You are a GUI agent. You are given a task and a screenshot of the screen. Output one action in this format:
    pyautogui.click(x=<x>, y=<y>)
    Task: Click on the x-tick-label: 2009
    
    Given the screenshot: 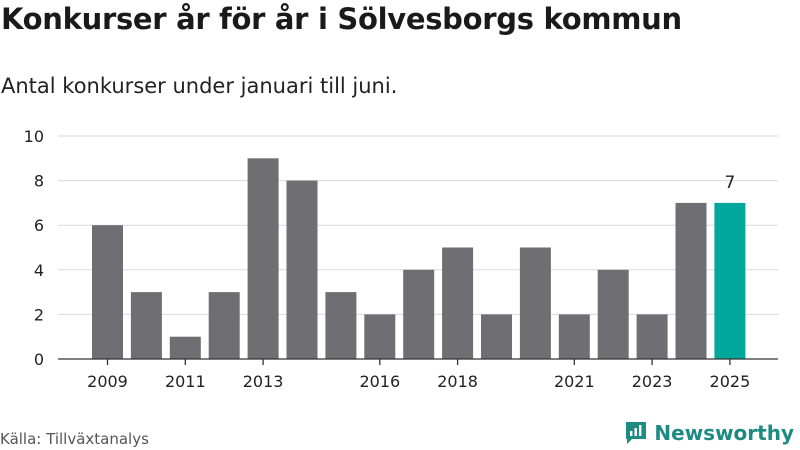 What is the action you would take?
    pyautogui.click(x=107, y=381)
    